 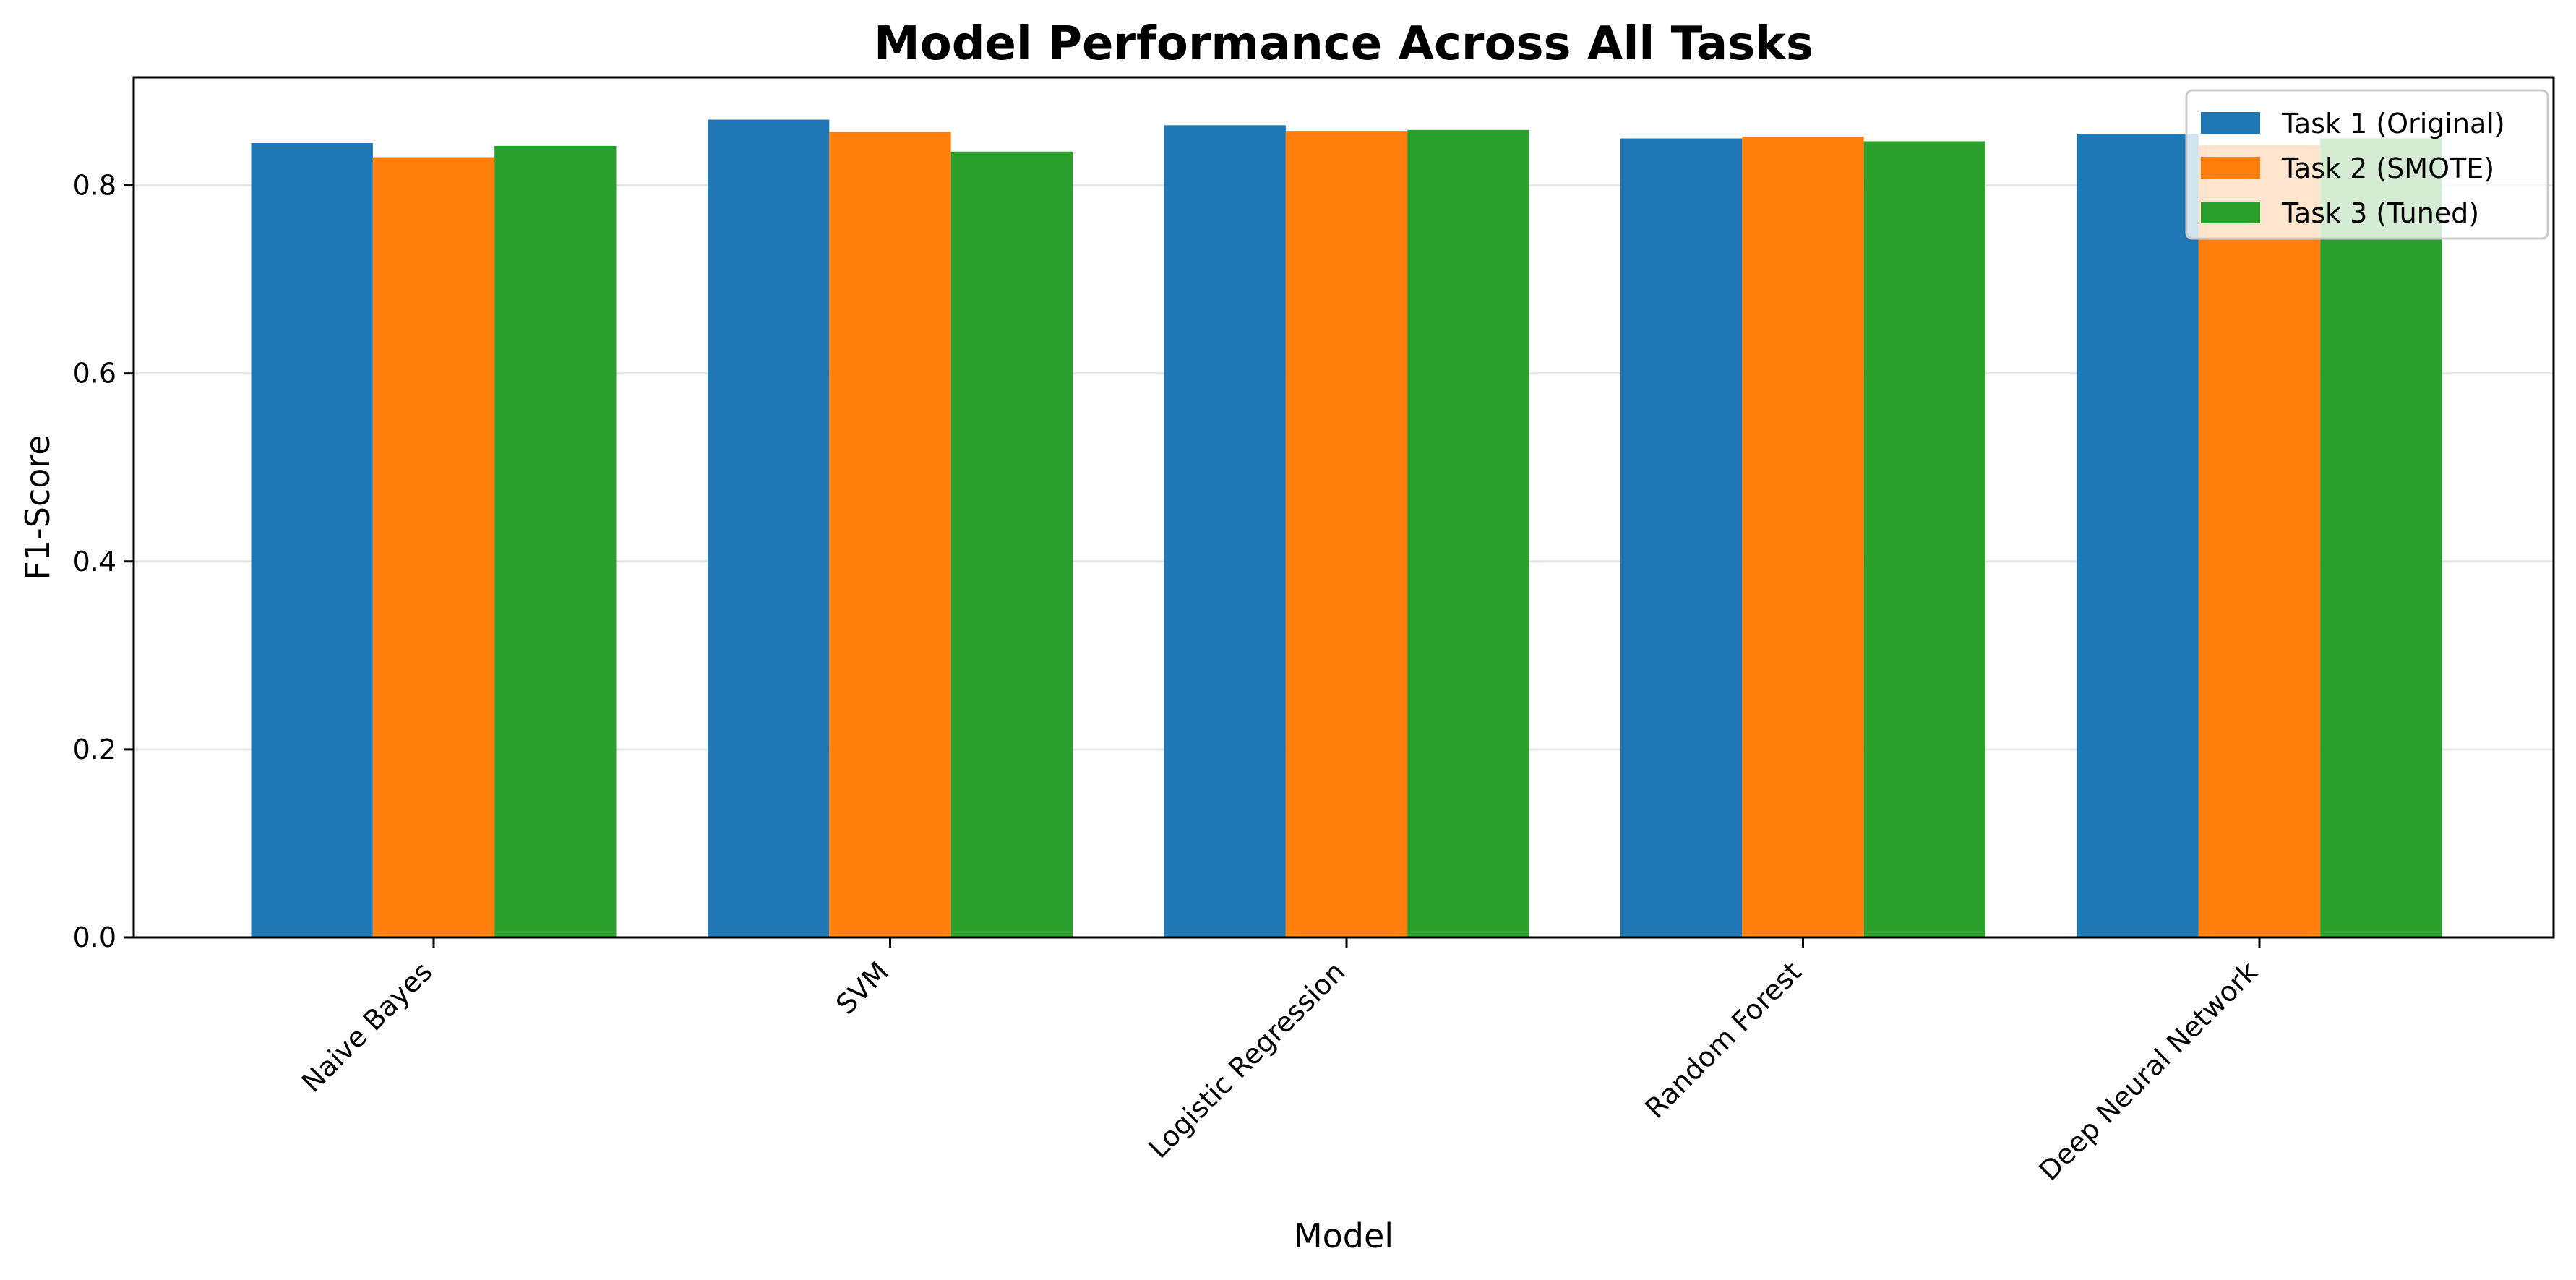 I want to click on bar-2-logistic-regression, so click(x=1346, y=534).